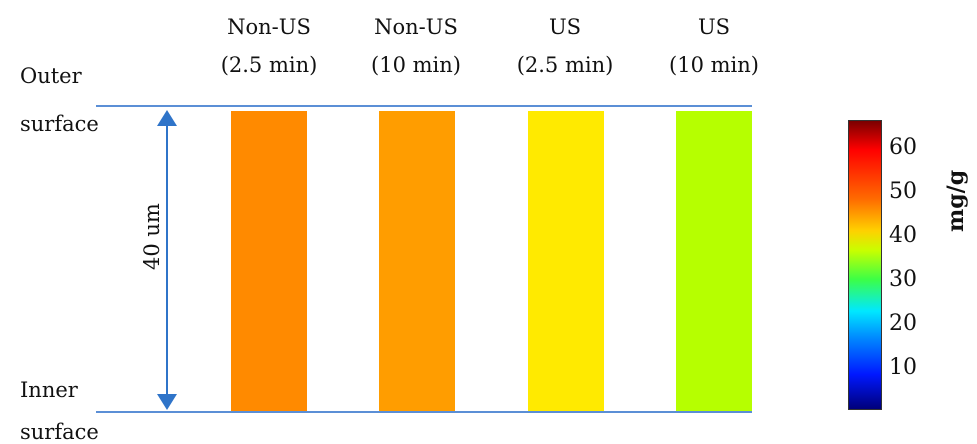 The image size is (977, 444). I want to click on colorbar-tick: 40, so click(903, 235).